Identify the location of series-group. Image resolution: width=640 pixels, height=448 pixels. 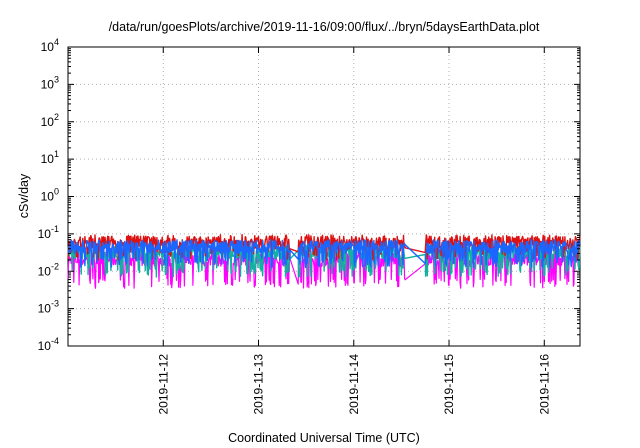
(324, 261).